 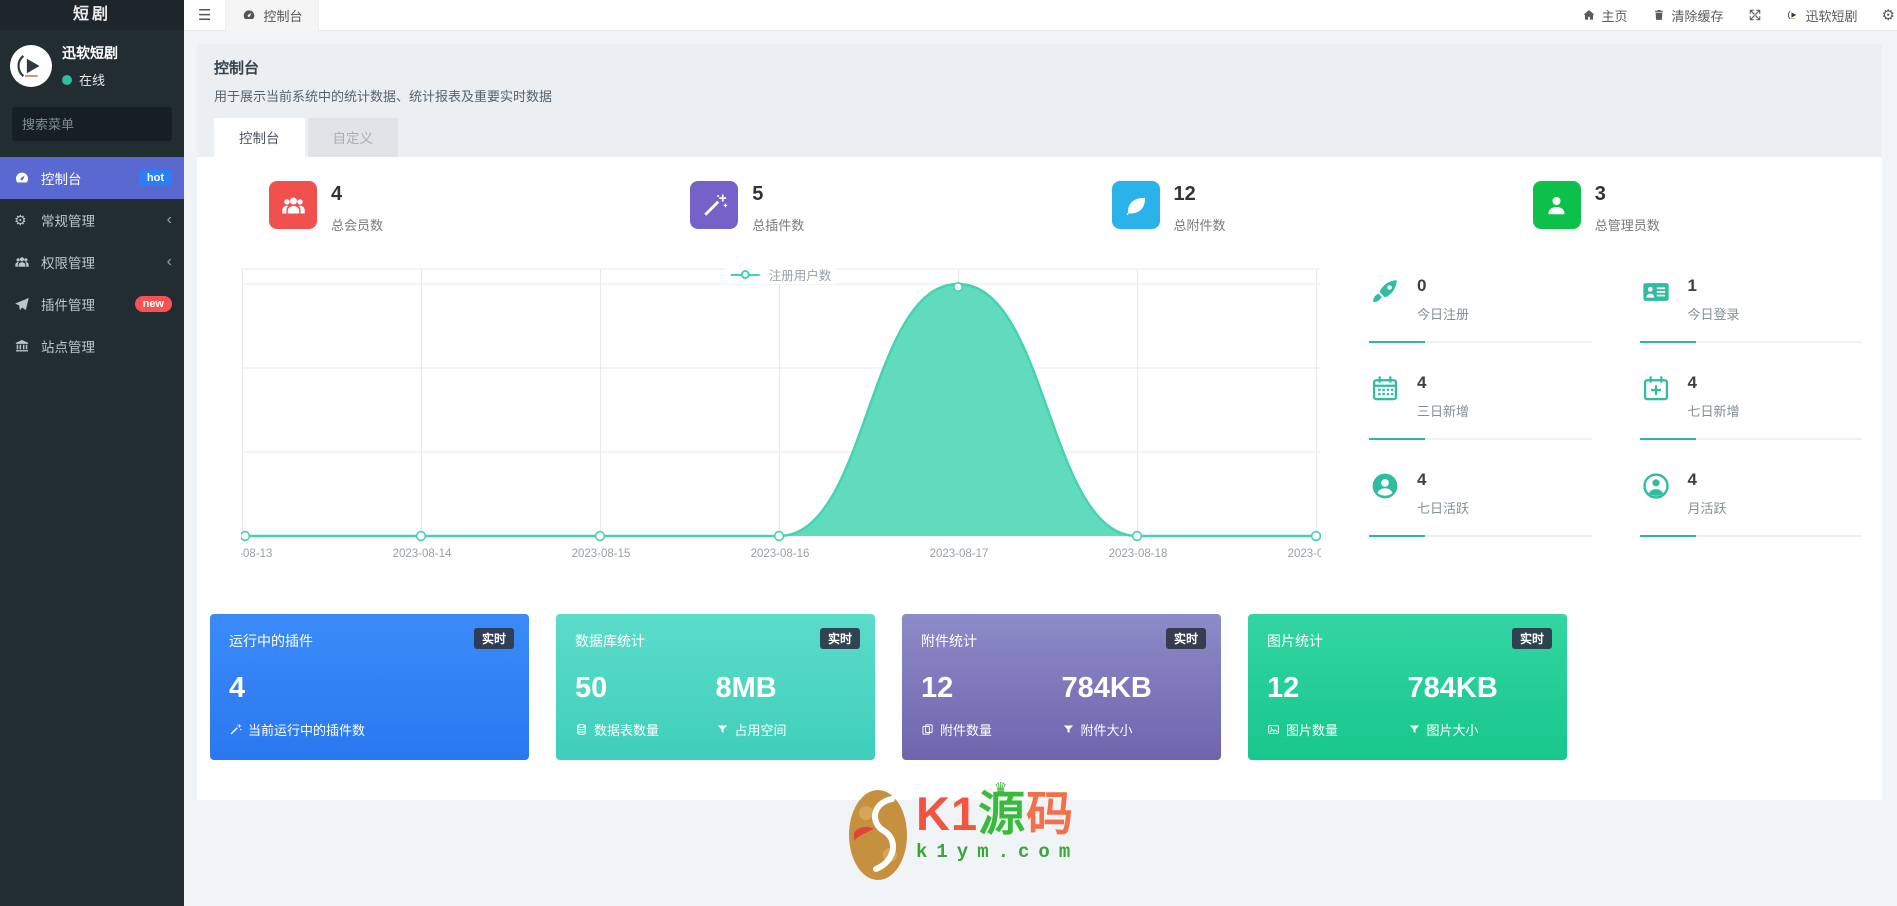 I want to click on online-dot-icon, so click(x=67, y=79).